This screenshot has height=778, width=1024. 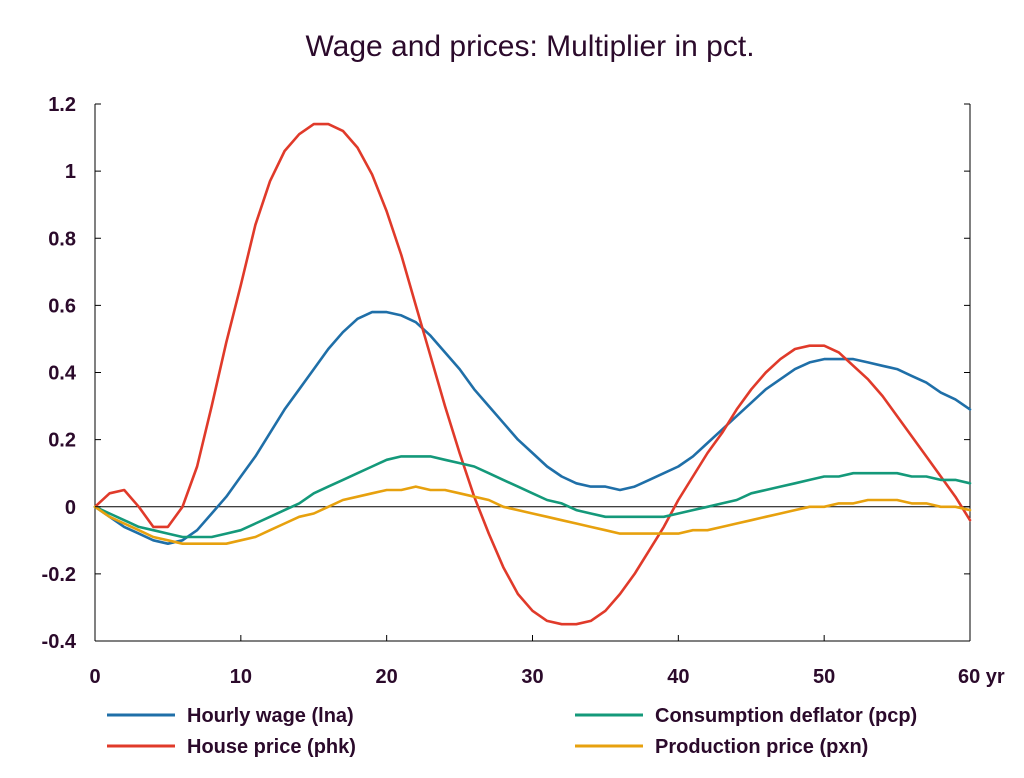 What do you see at coordinates (59, 642) in the screenshot?
I see `y-tick-label: -0.4` at bounding box center [59, 642].